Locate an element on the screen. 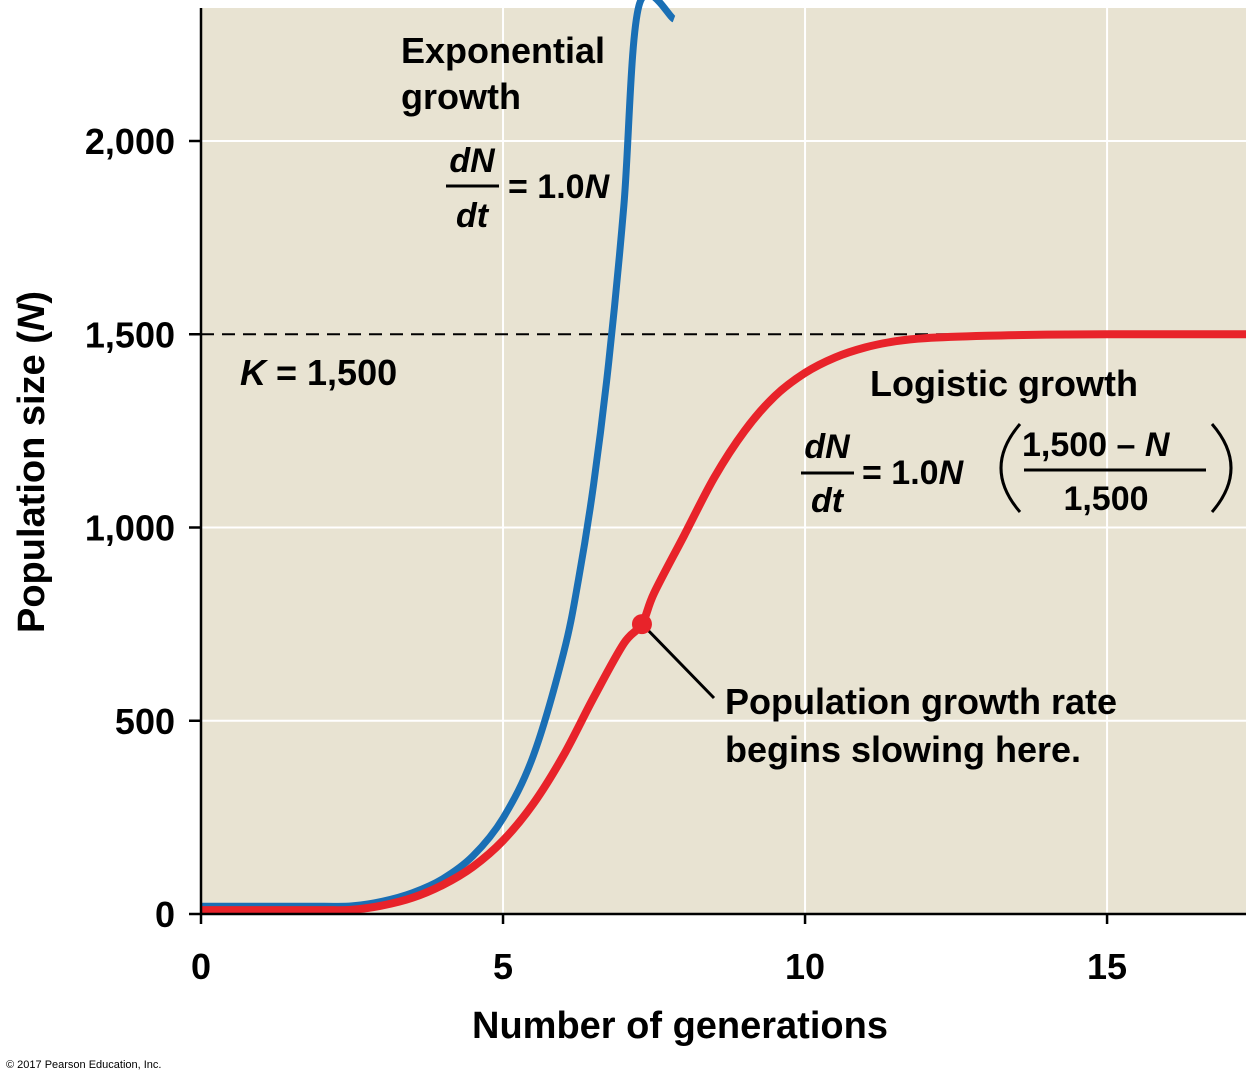 This screenshot has width=1252, height=1080. x-tick-label: 5 is located at coordinates (503, 966).